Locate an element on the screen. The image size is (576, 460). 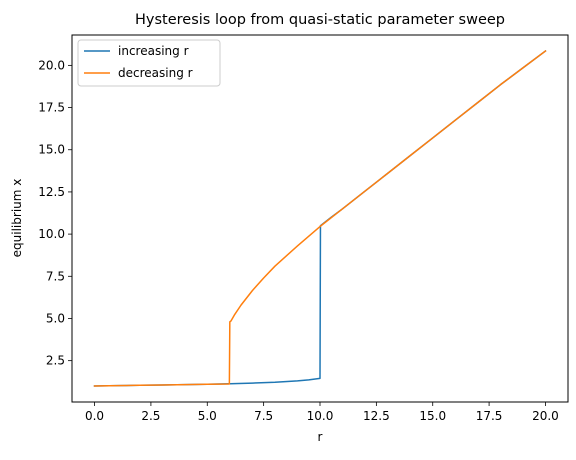
legend-box is located at coordinates (149, 63).